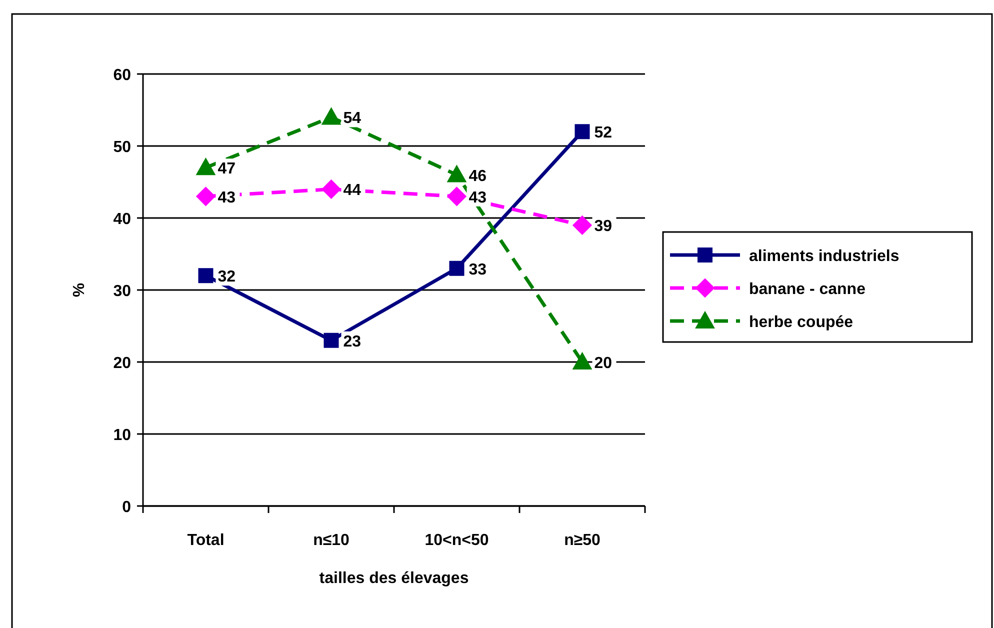 This screenshot has height=628, width=994. What do you see at coordinates (122, 363) in the screenshot?
I see `y-tick-label: 20` at bounding box center [122, 363].